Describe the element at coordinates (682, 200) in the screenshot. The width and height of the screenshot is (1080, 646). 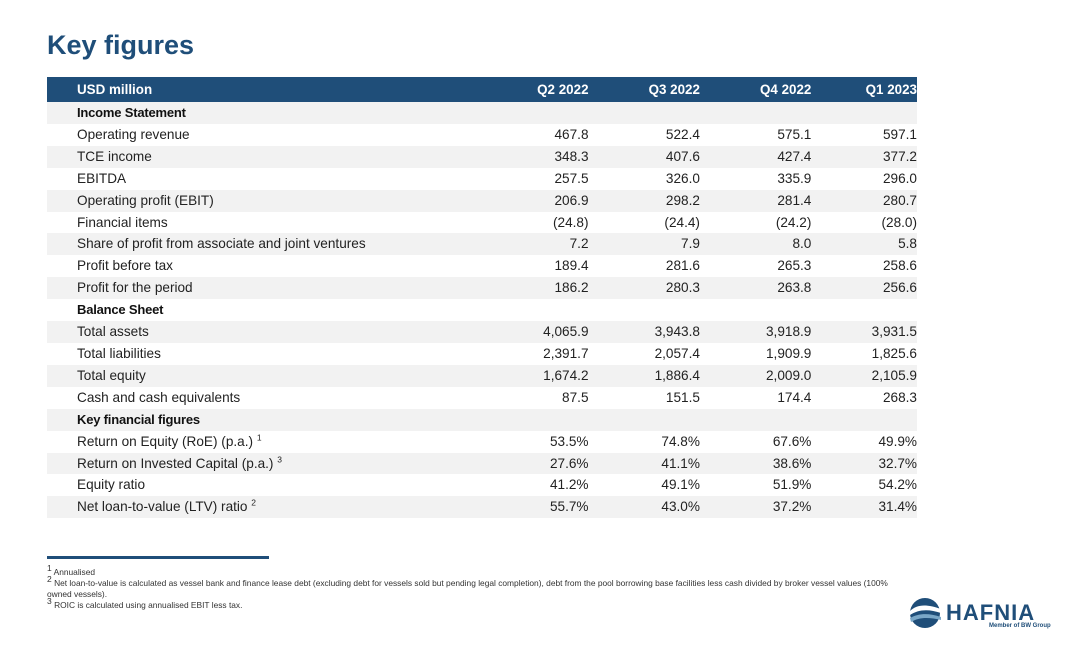
I see `value-cell: 298.2` at that location.